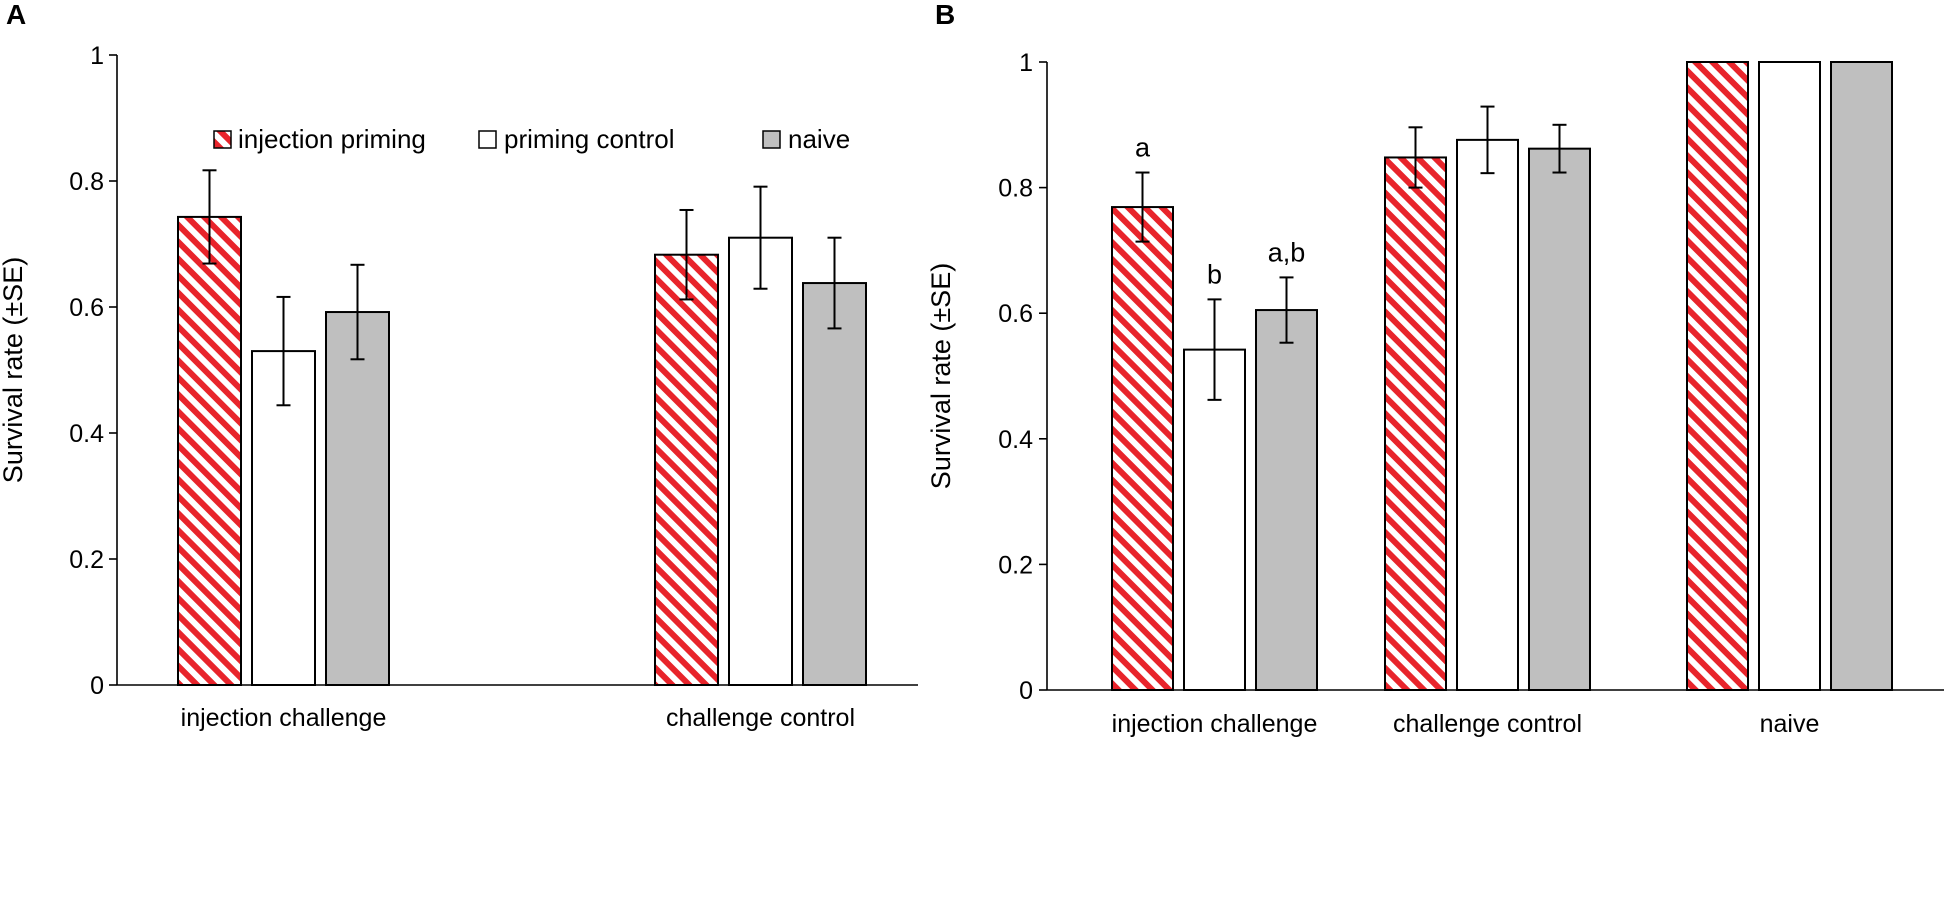  Describe the element at coordinates (1026, 63) in the screenshot. I see `panel-b-y-tick-label: 1` at that location.